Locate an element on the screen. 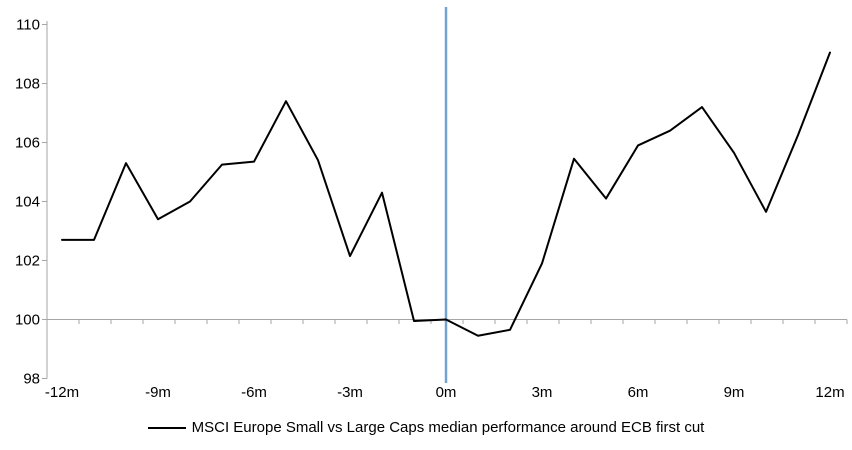 The height and width of the screenshot is (450, 852). x-axis-label: -3m is located at coordinates (350, 392).